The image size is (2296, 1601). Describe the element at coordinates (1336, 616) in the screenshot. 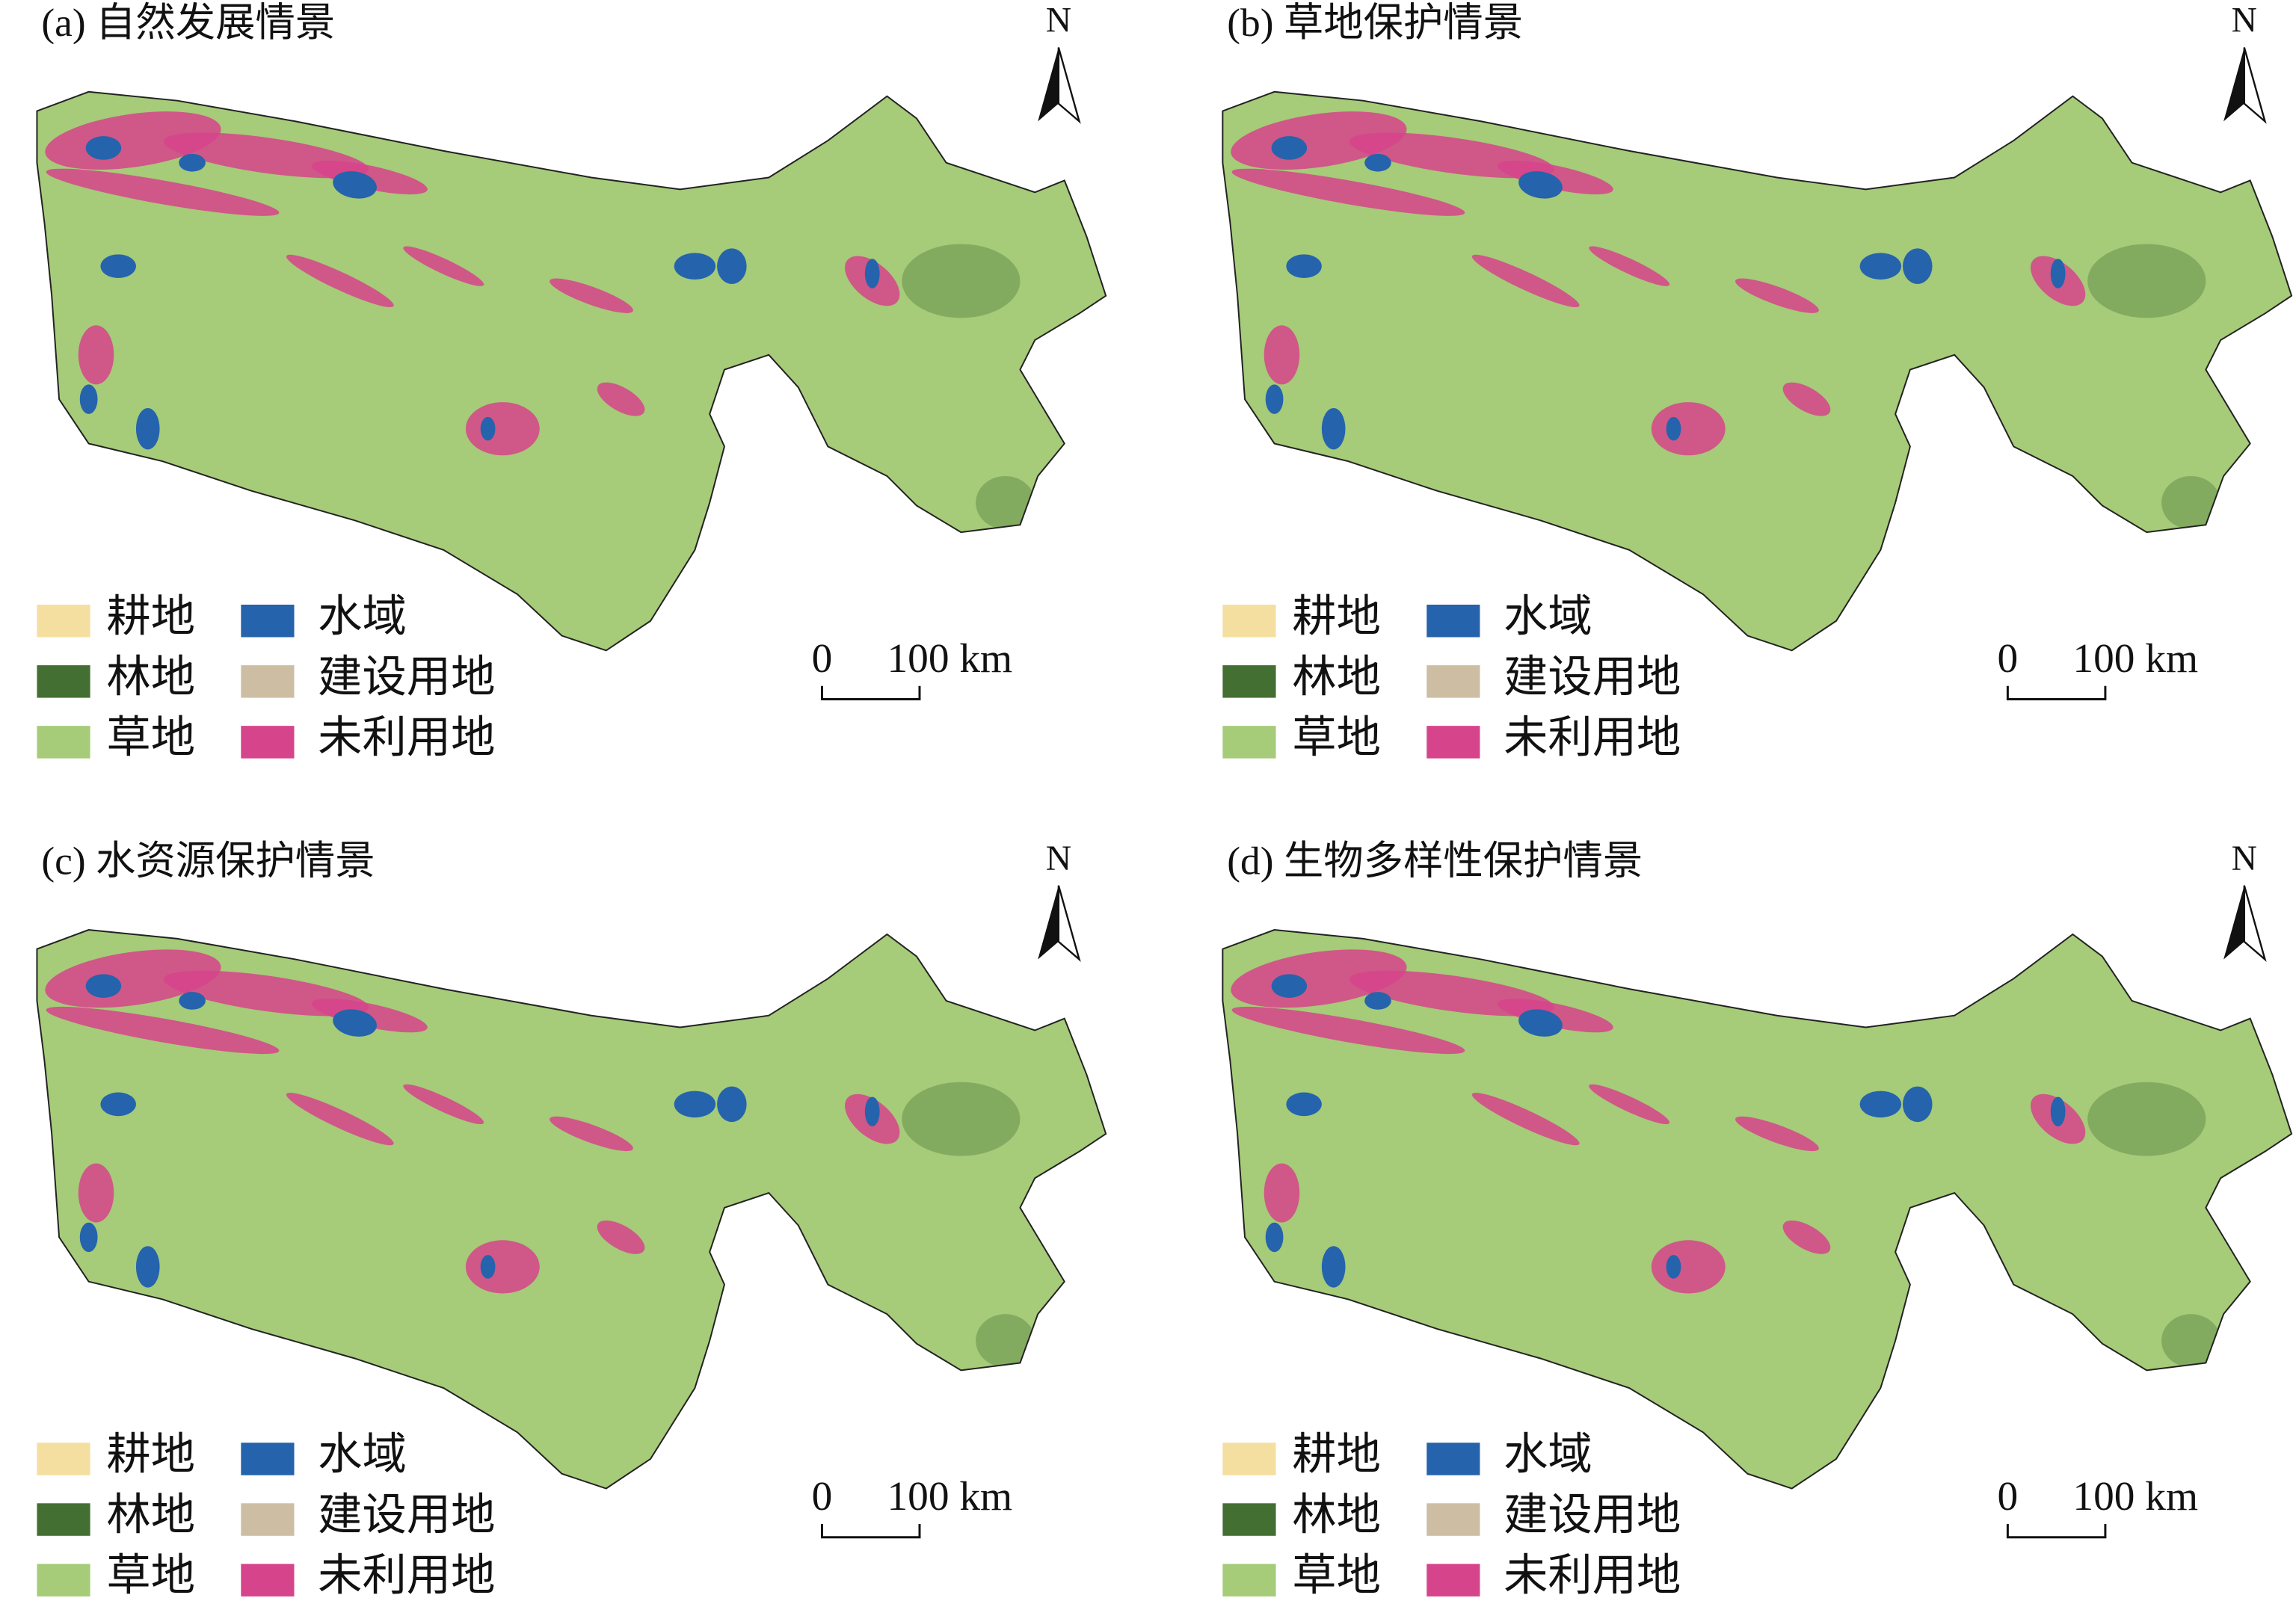

I see `legend-label: 耕地` at that location.